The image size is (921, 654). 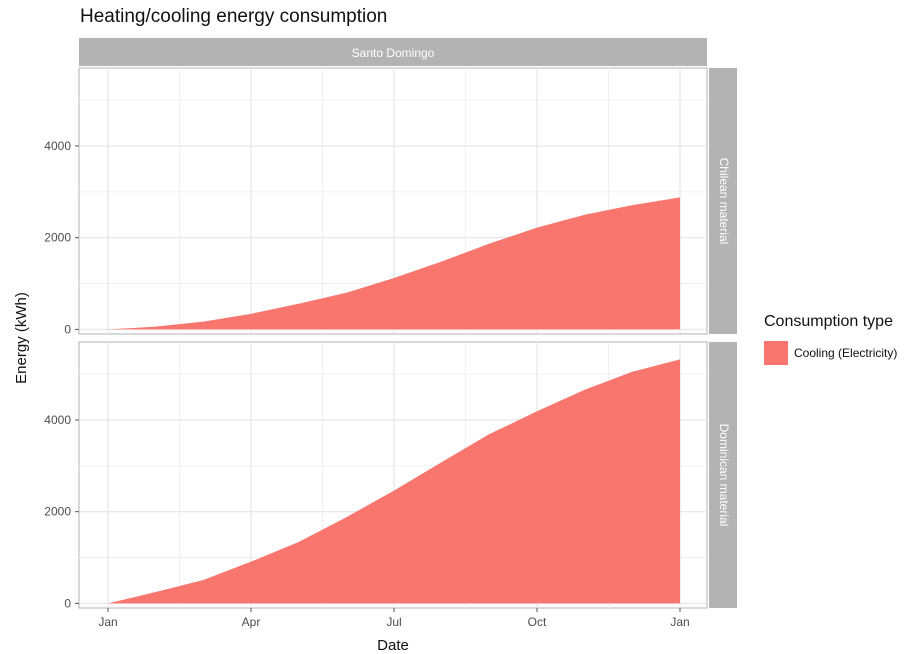 What do you see at coordinates (234, 16) in the screenshot?
I see `chart-title: Heating/cooling energy consumption` at bounding box center [234, 16].